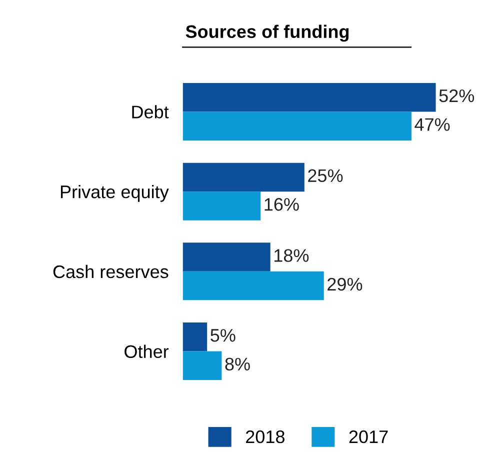 This screenshot has height=463, width=498. Describe the element at coordinates (291, 255) in the screenshot. I see `data-label: 18%` at that location.